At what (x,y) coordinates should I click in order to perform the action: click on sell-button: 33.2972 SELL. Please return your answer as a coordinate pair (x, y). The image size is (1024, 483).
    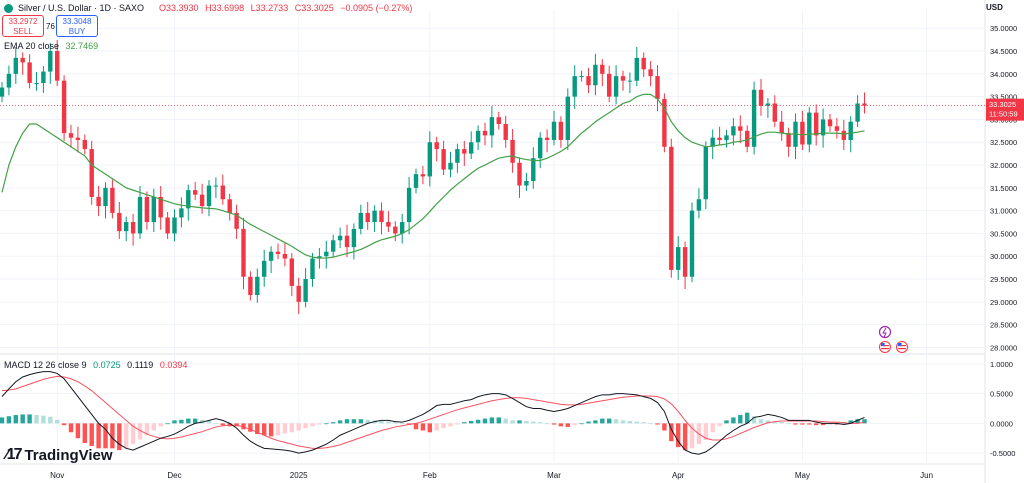
    Looking at the image, I should click on (23, 26).